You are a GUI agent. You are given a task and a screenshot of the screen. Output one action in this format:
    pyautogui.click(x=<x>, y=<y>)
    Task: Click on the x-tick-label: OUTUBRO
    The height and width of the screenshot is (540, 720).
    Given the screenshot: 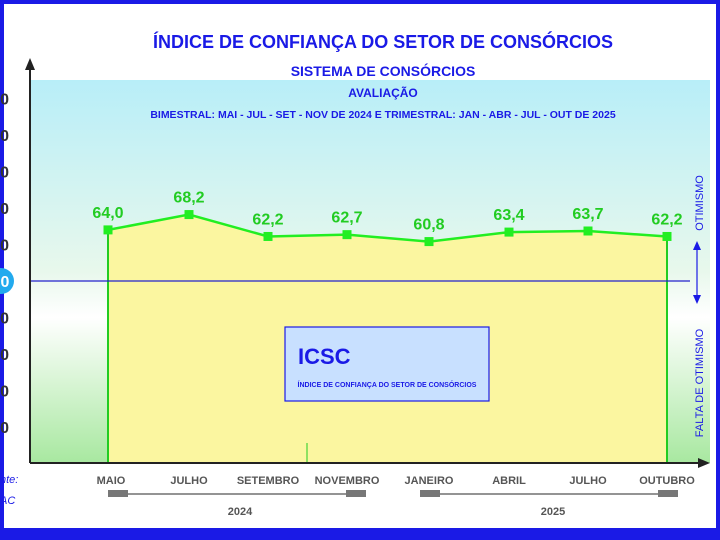 What is the action you would take?
    pyautogui.click(x=667, y=481)
    